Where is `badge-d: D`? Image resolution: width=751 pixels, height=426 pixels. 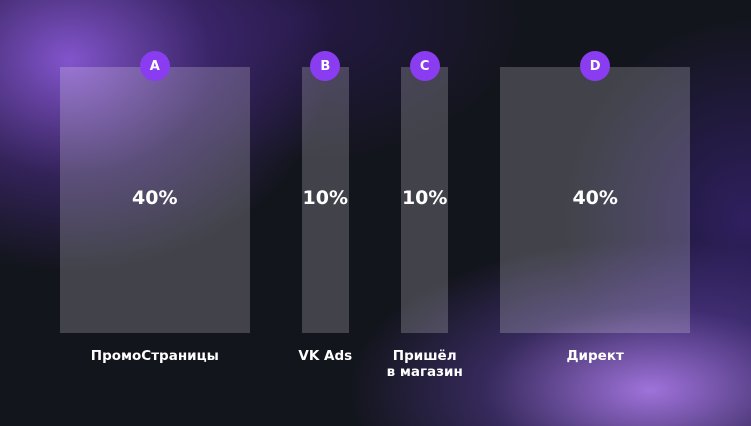 badge-d: D is located at coordinates (595, 66).